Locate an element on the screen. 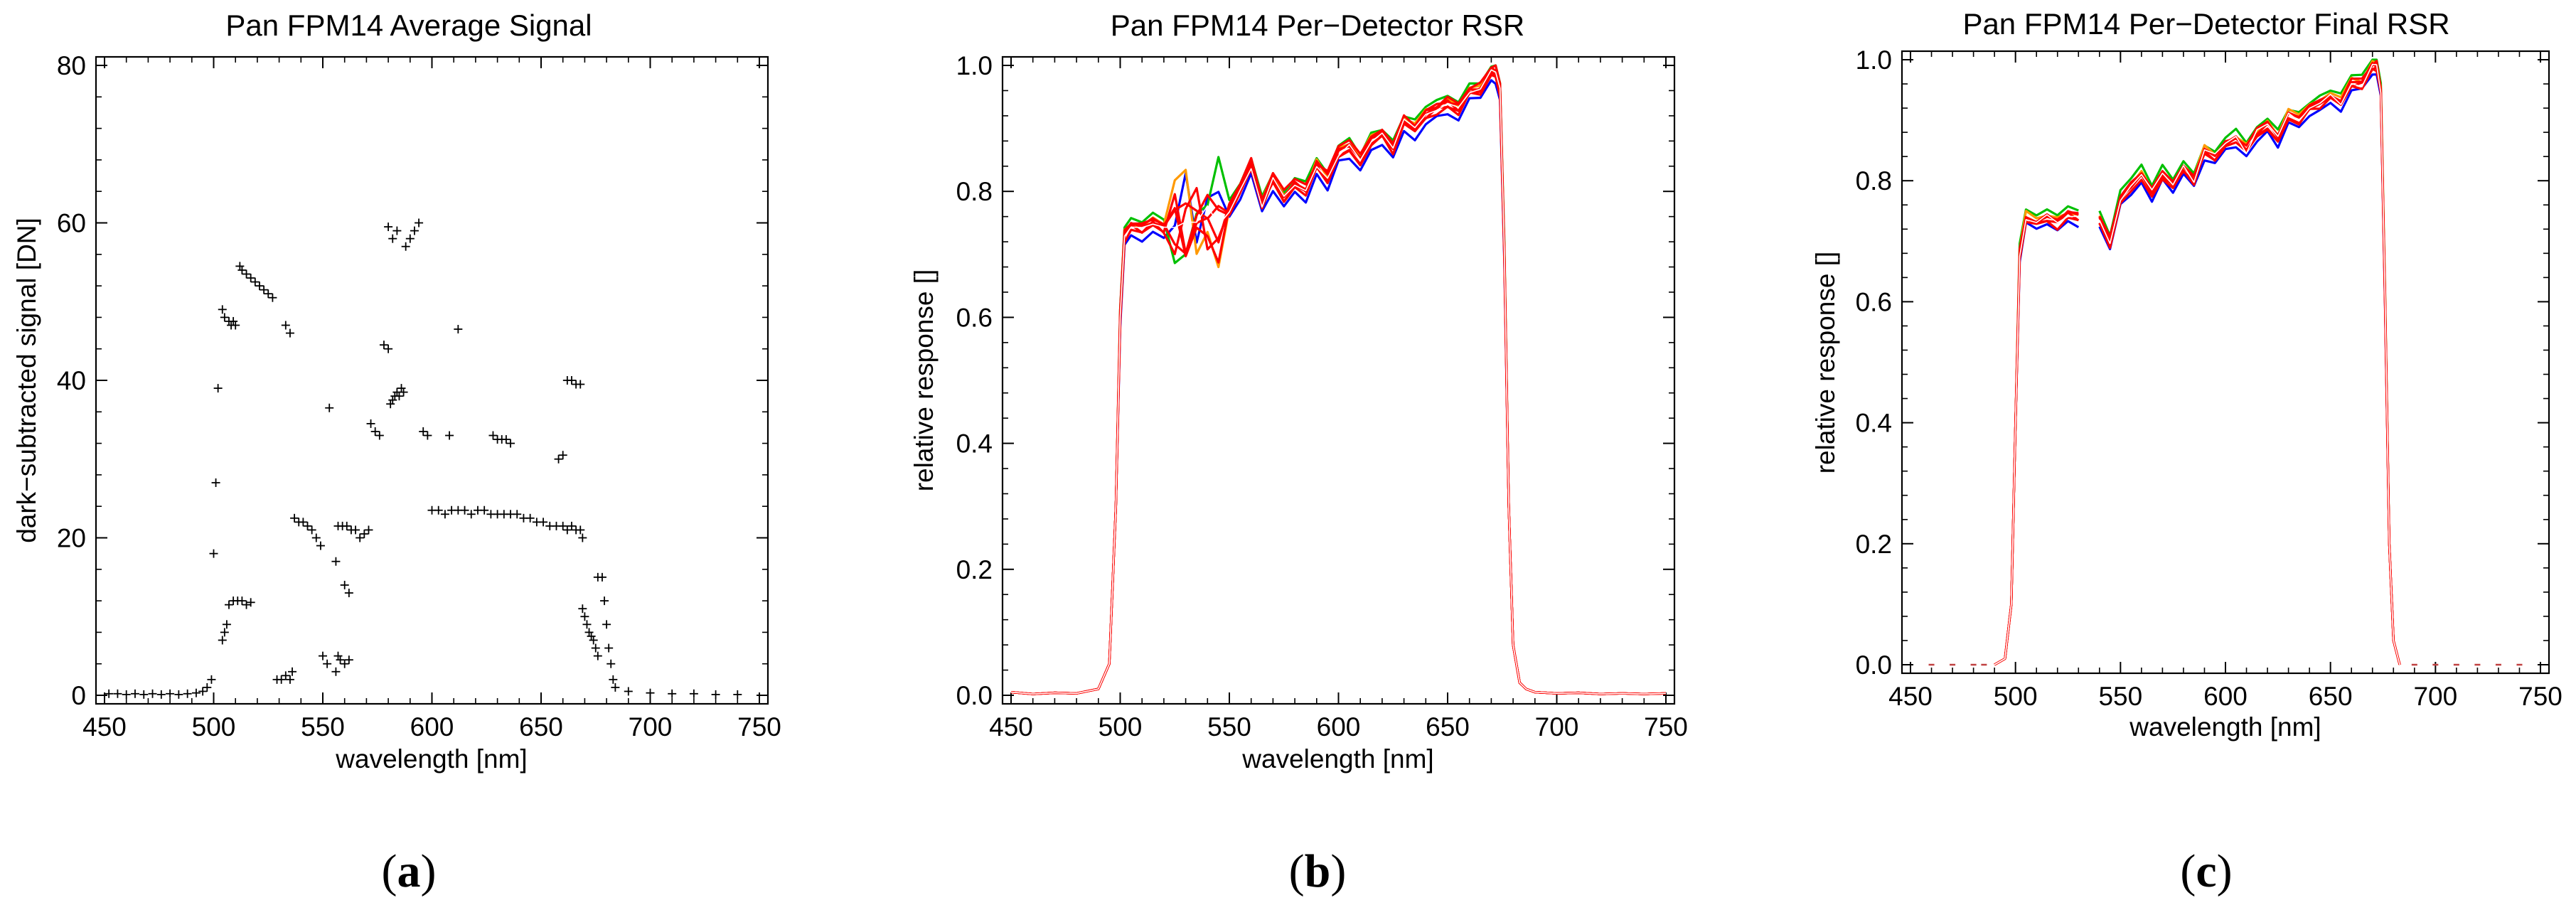  panel-a-title: Pan FPM14 Average Signal is located at coordinates (408, 25).